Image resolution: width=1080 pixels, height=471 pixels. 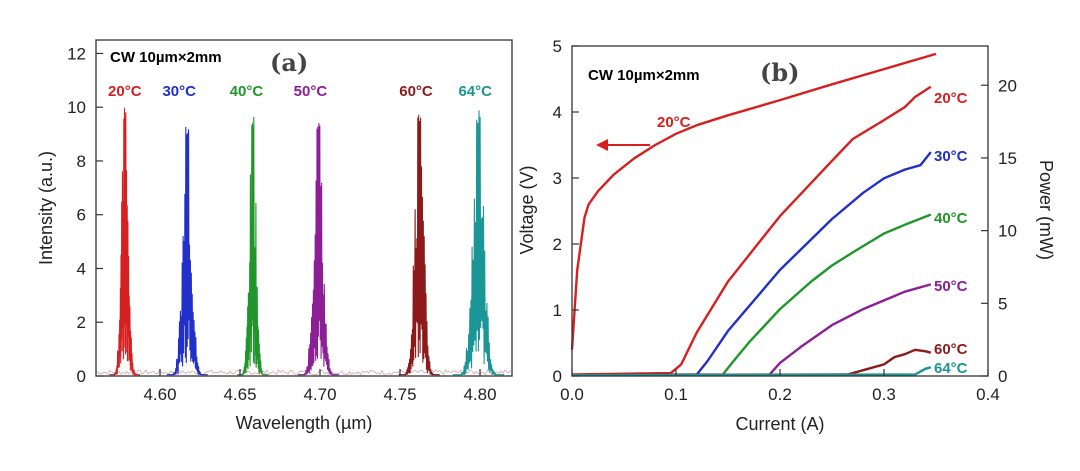 I want to click on spectrum-line-50c, so click(x=318, y=249).